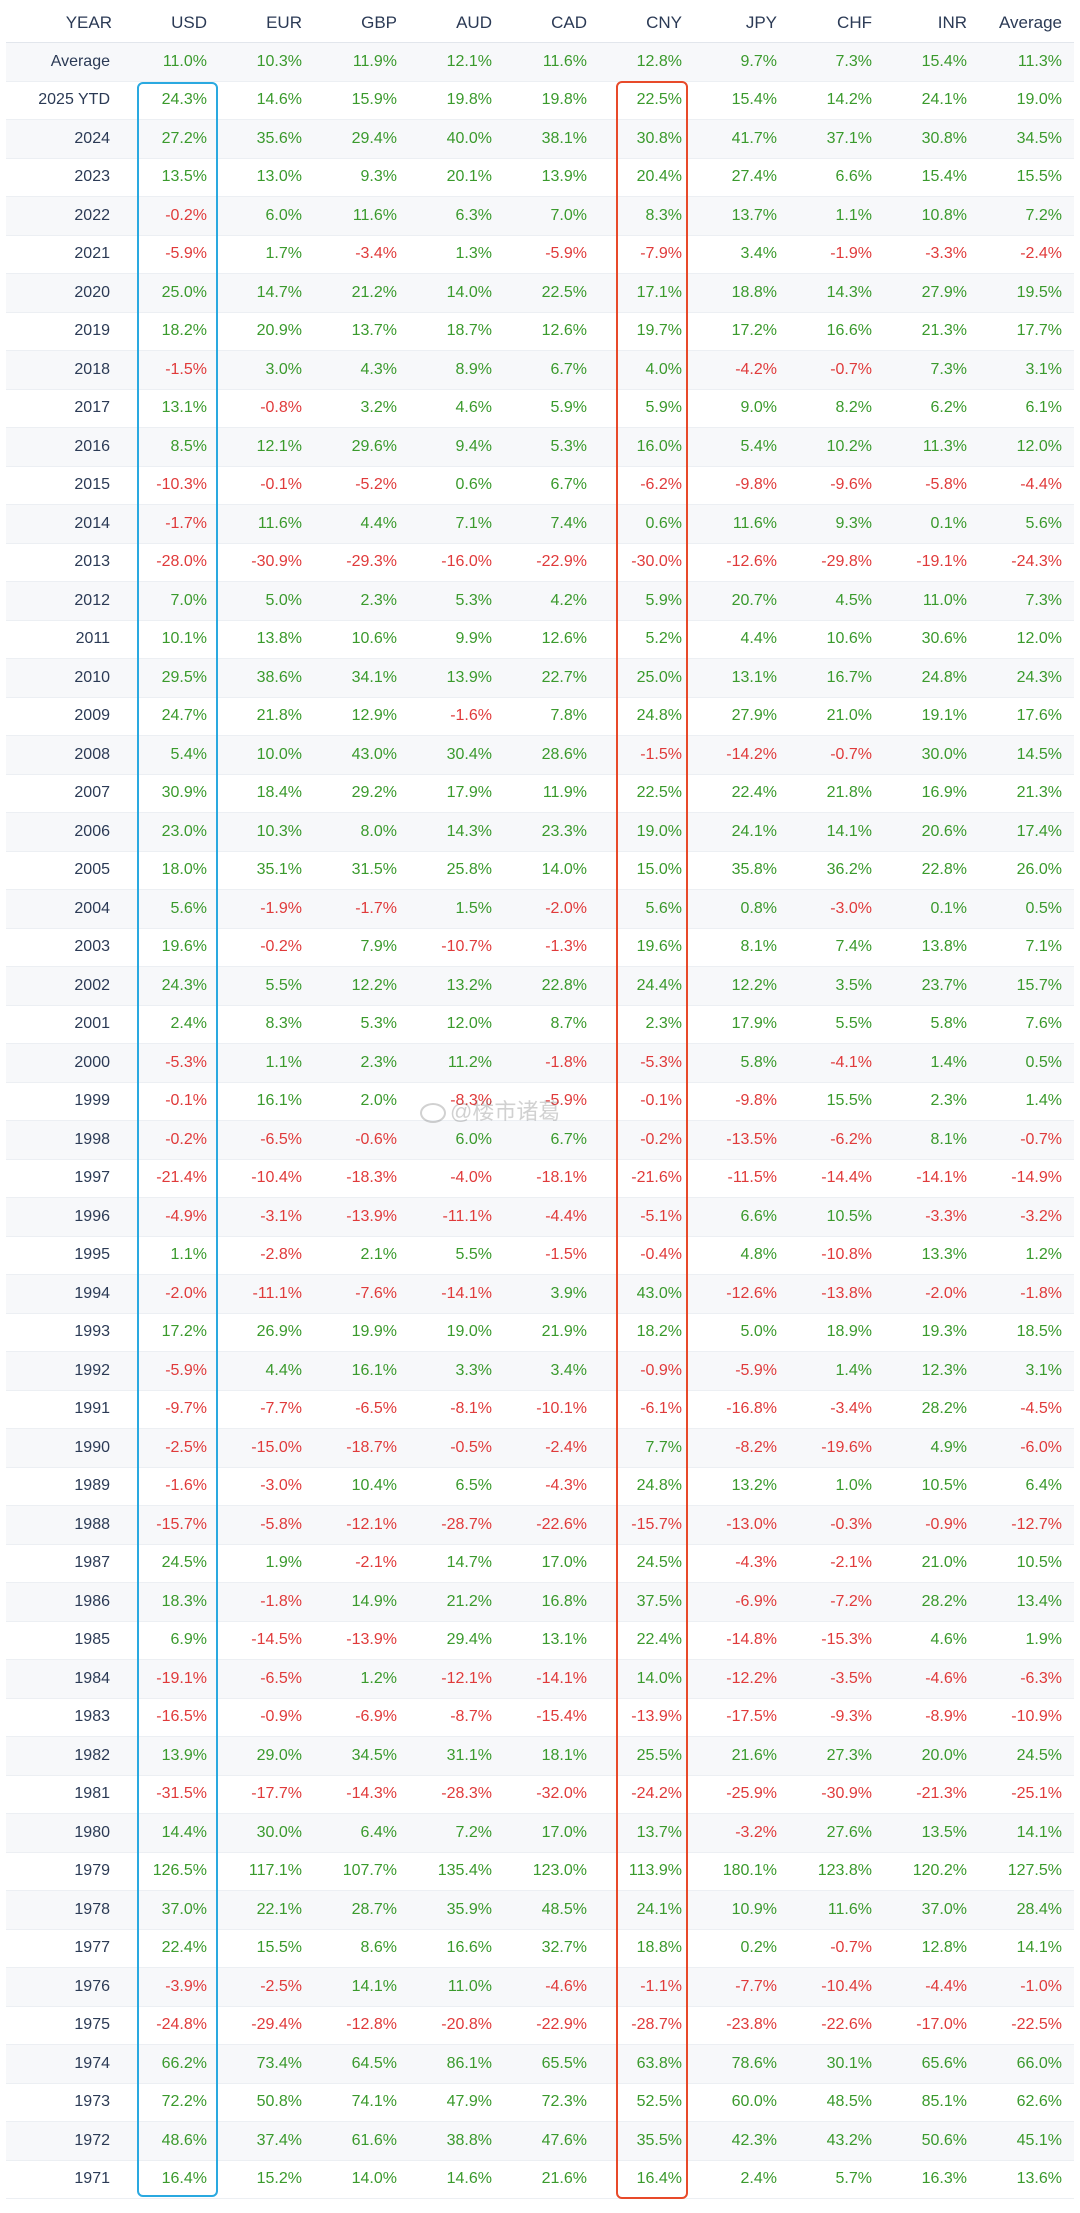  What do you see at coordinates (931, 1871) in the screenshot?
I see `return-cell-inr: 120.2%` at bounding box center [931, 1871].